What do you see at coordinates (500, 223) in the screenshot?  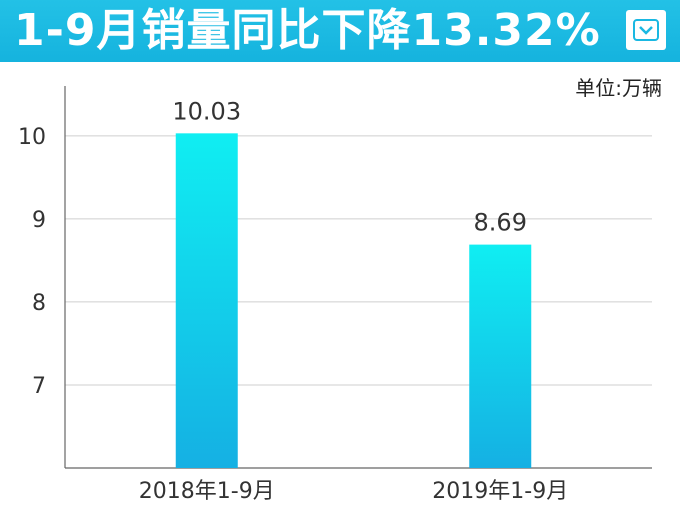 I see `data-label: 8.69` at bounding box center [500, 223].